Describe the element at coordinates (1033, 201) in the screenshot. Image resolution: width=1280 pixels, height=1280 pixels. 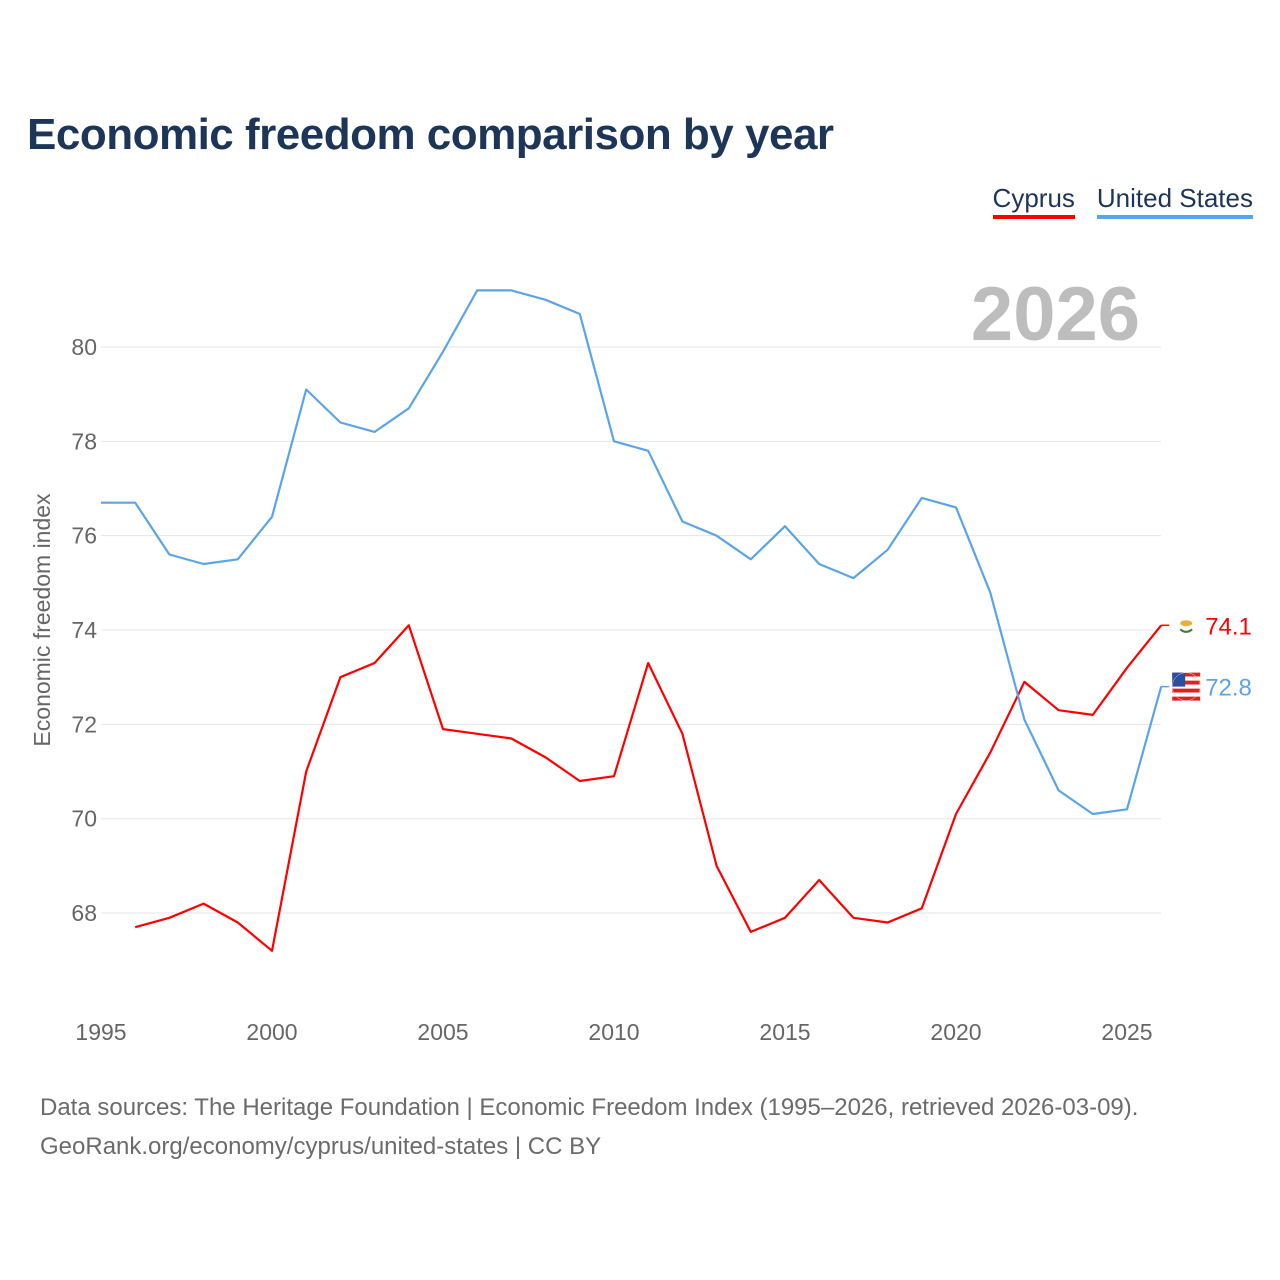
I see `legend-cyprus: Cyprus` at that location.